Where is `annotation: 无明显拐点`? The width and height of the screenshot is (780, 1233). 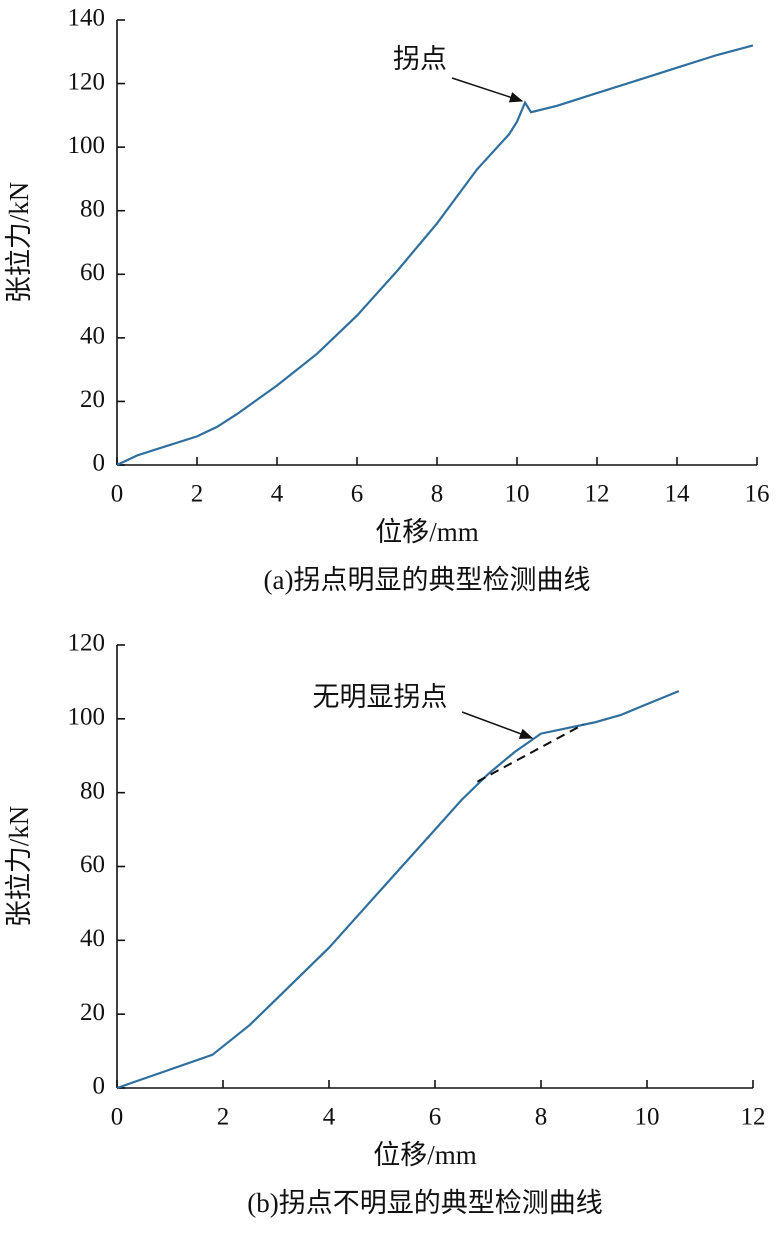 annotation: 无明显拐点 is located at coordinates (380, 697).